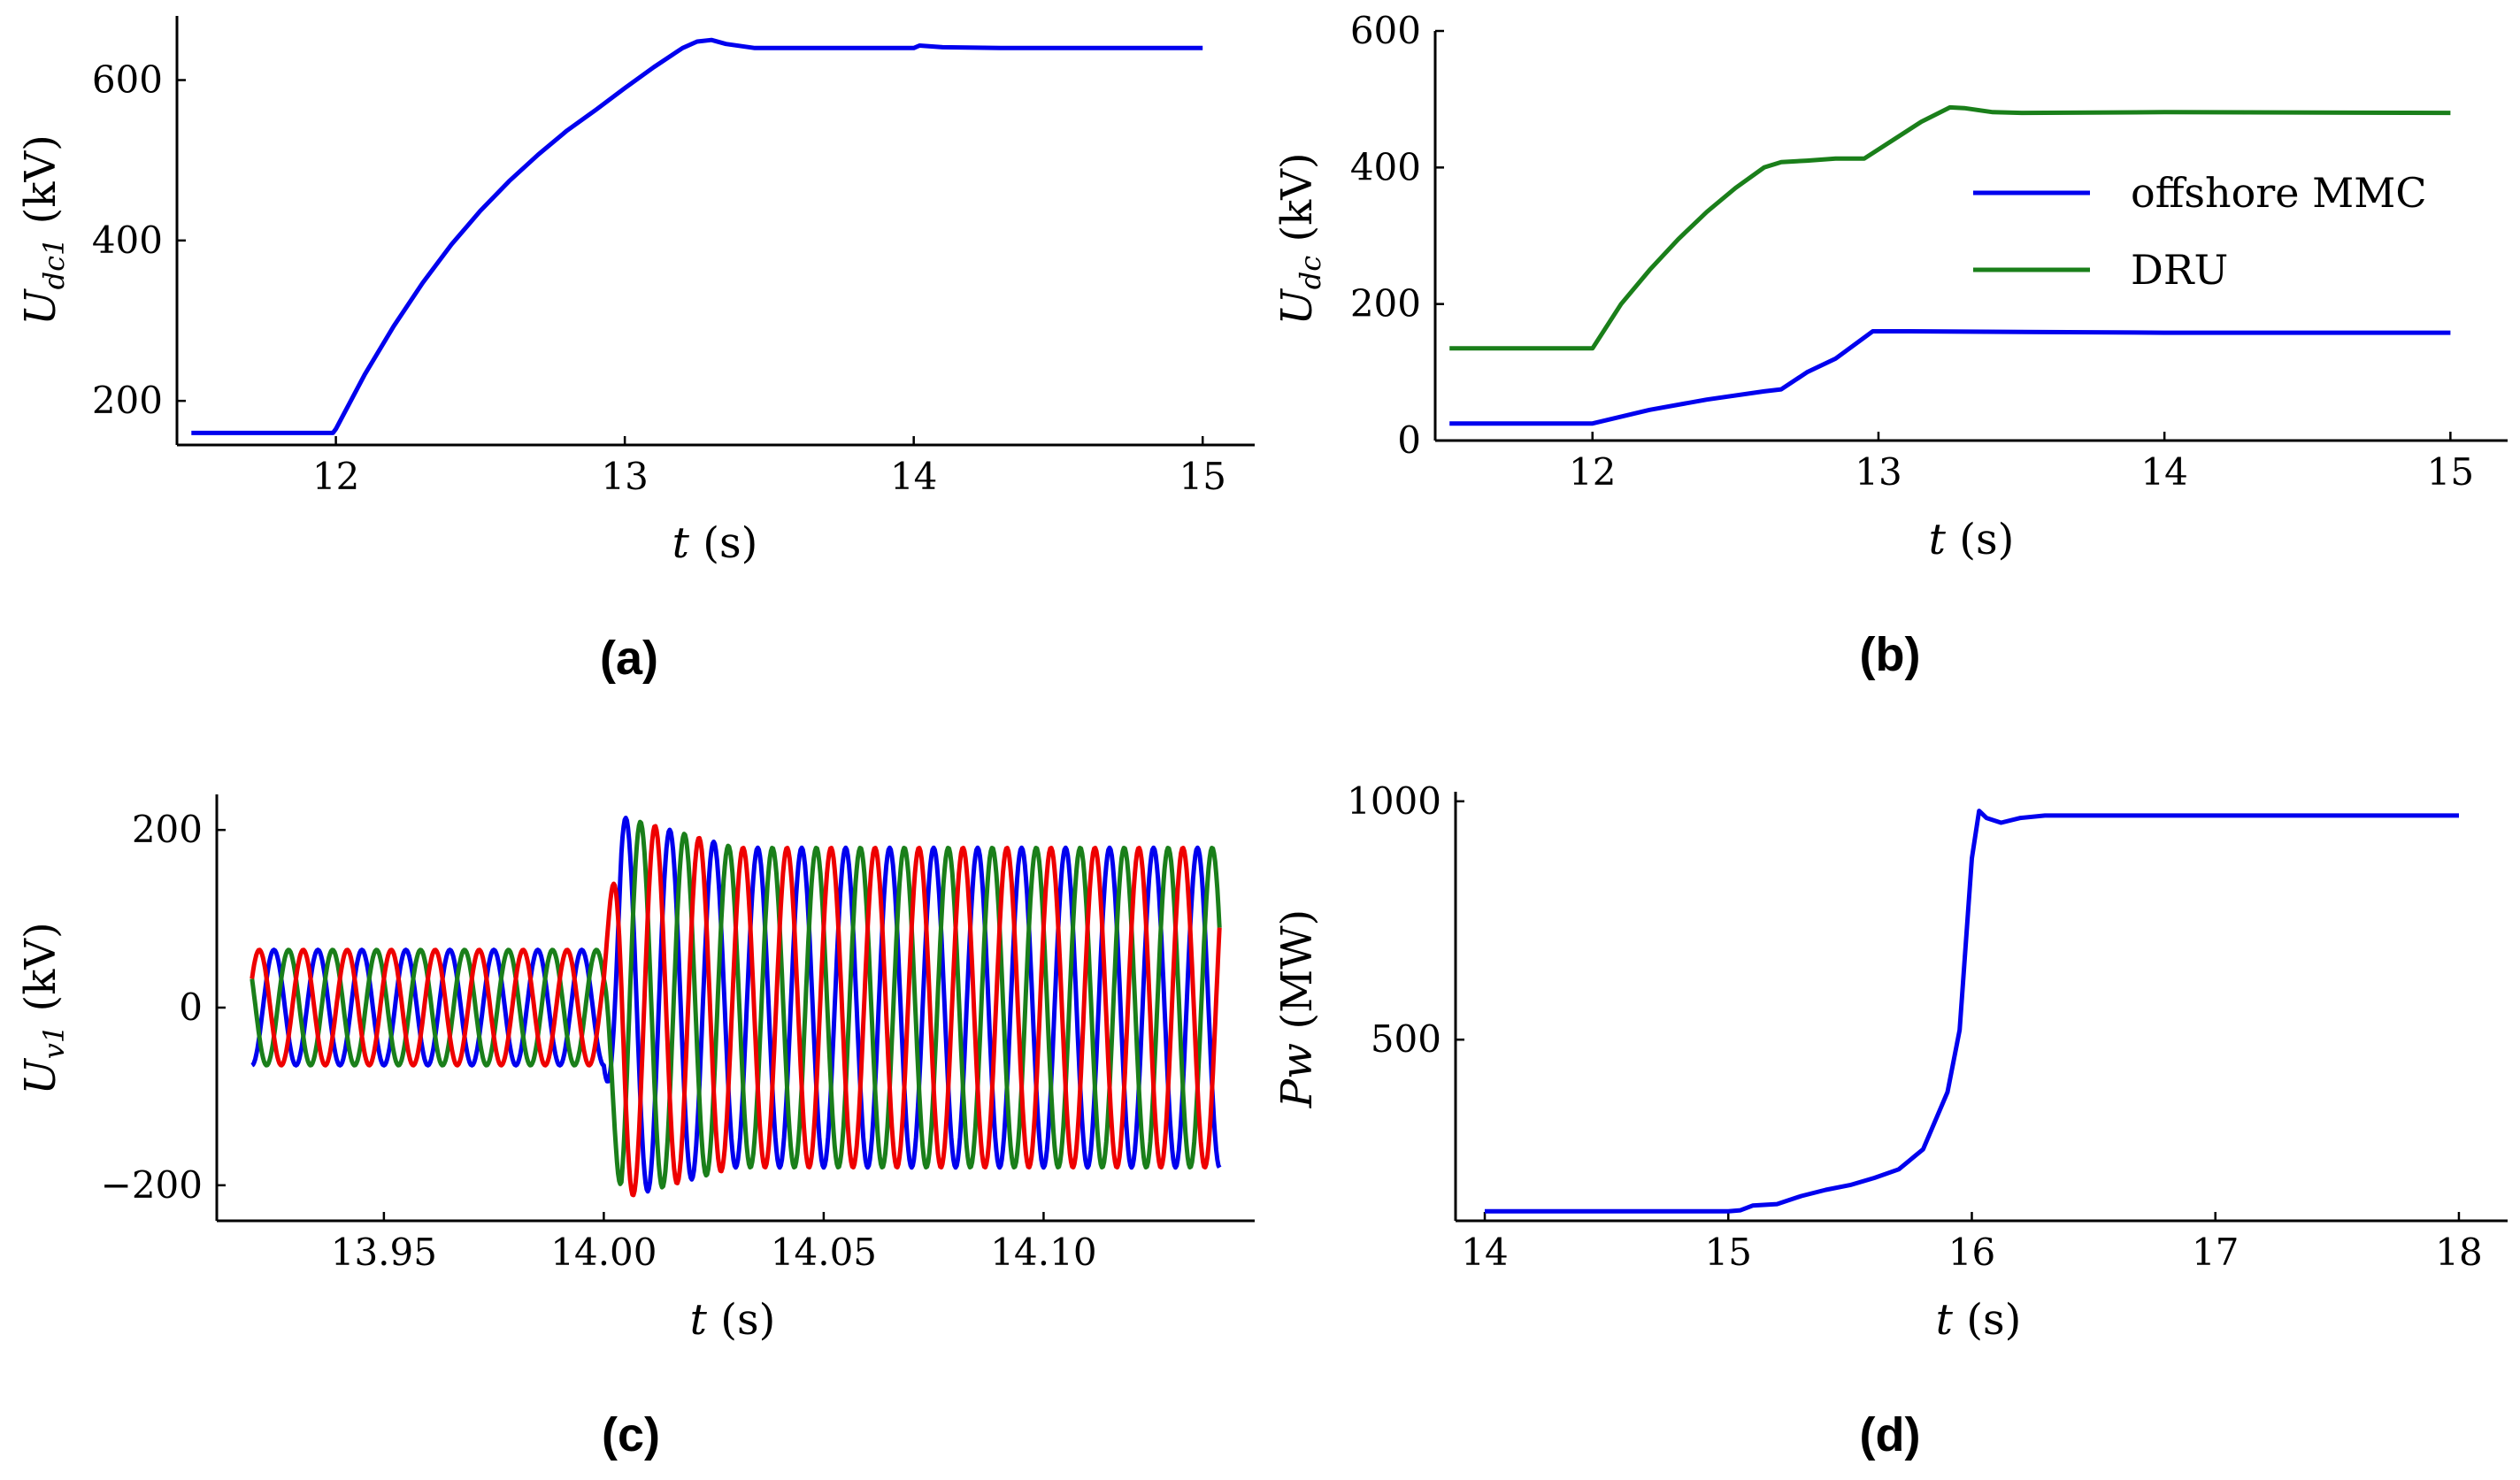  I want to click on x-tick-label: 18, so click(2458, 1252).